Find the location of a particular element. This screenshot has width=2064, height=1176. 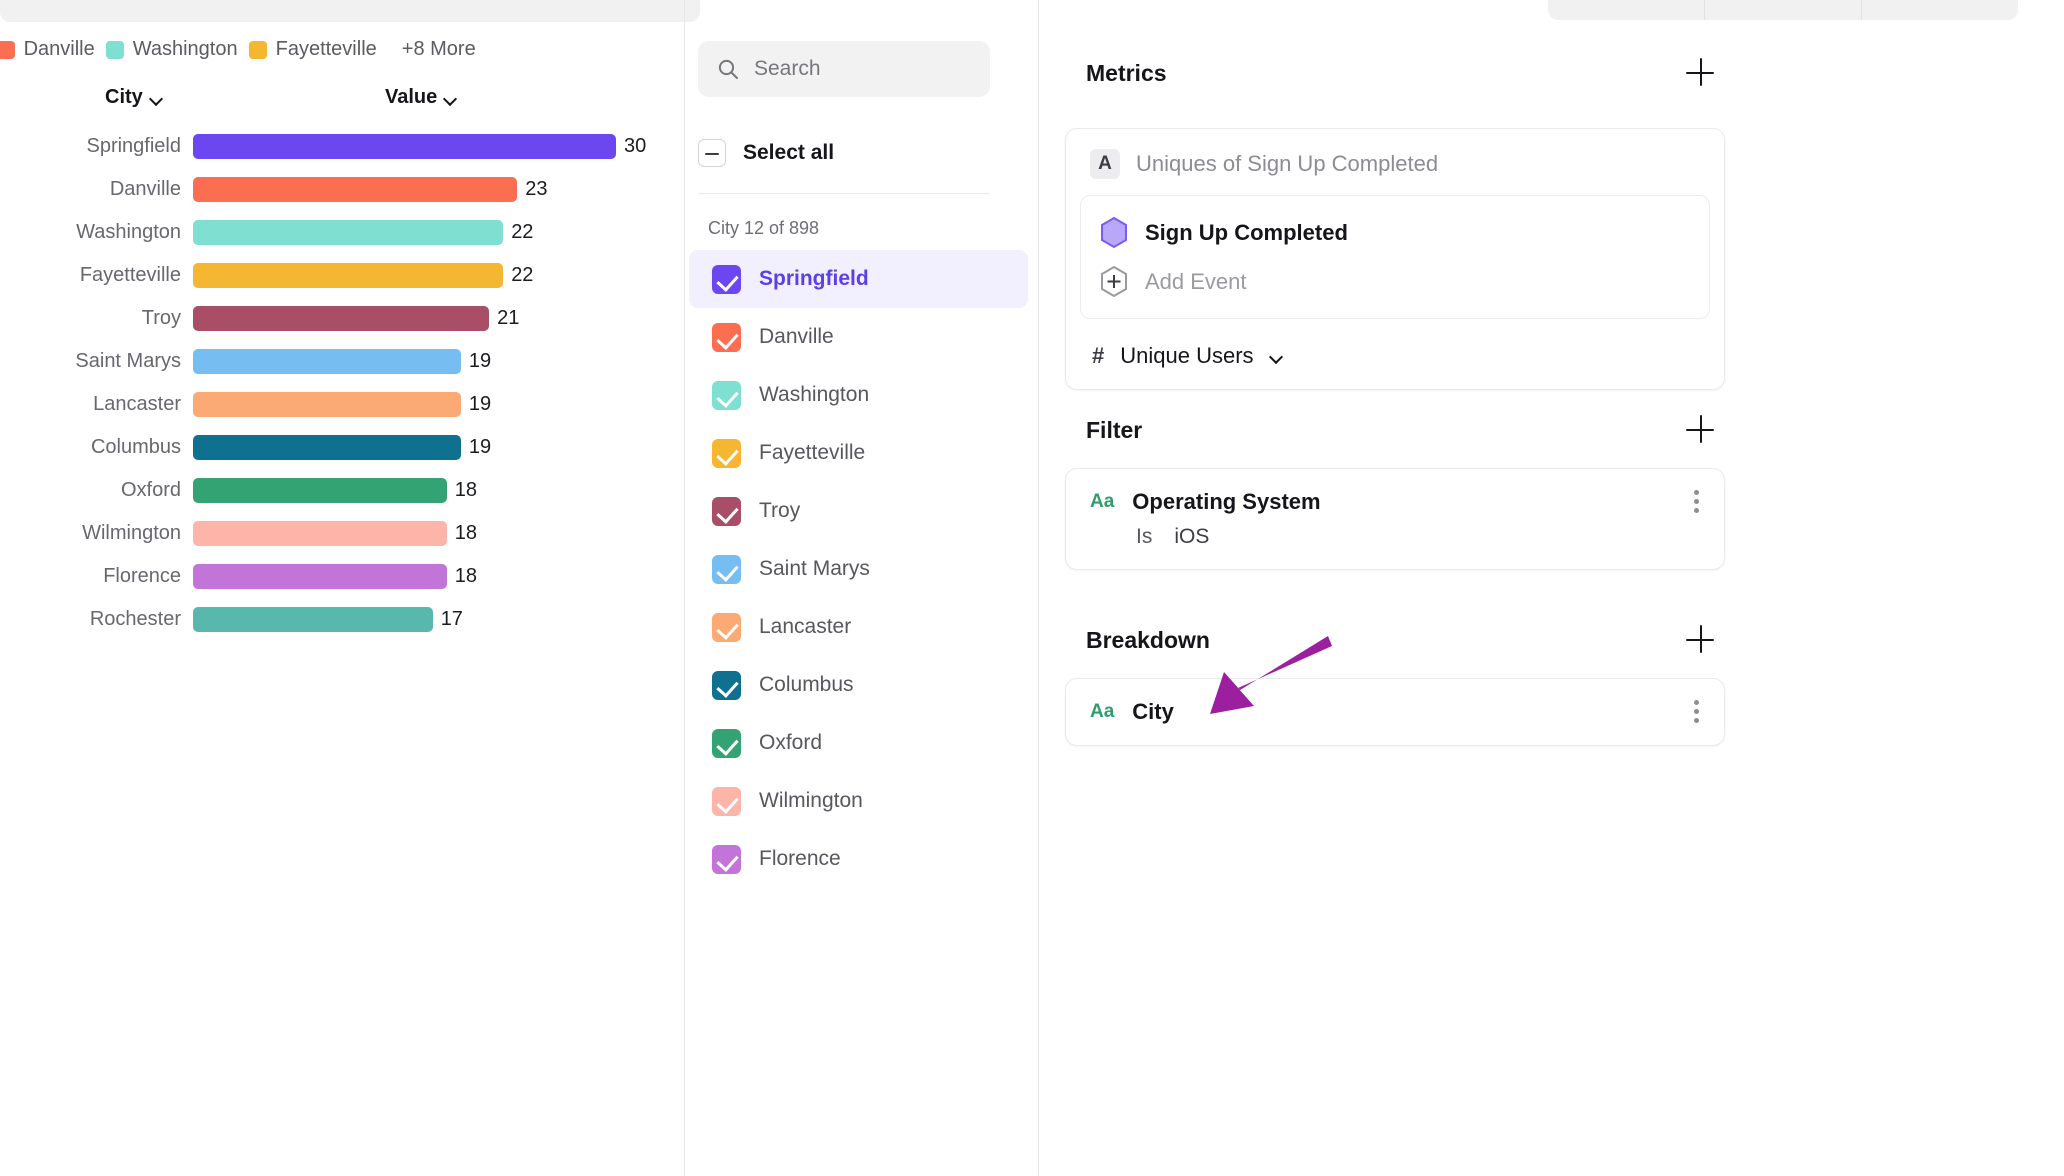

legend-label: Washington is located at coordinates (185, 49).